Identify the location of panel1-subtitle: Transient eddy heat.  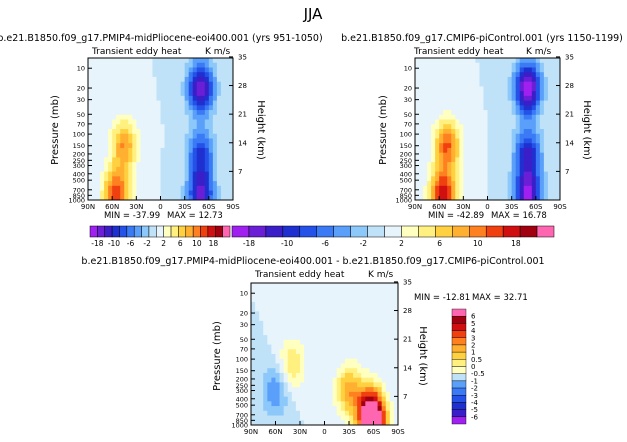
(136, 52).